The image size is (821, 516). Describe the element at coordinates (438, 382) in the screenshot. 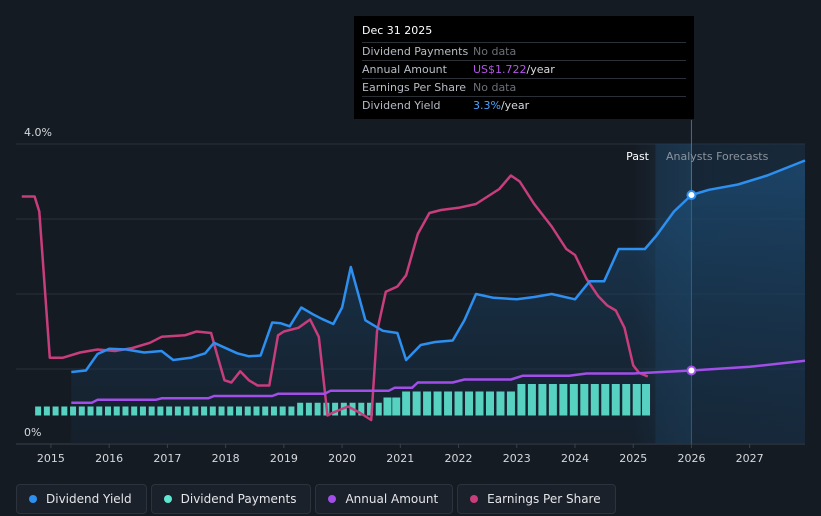

I see `annual-amount-line` at that location.